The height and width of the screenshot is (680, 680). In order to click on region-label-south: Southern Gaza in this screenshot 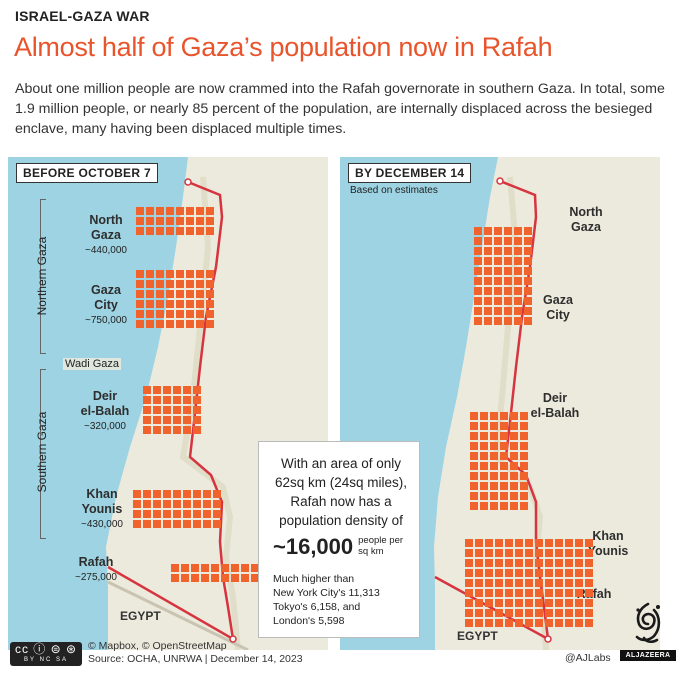, I will do `click(42, 452)`.